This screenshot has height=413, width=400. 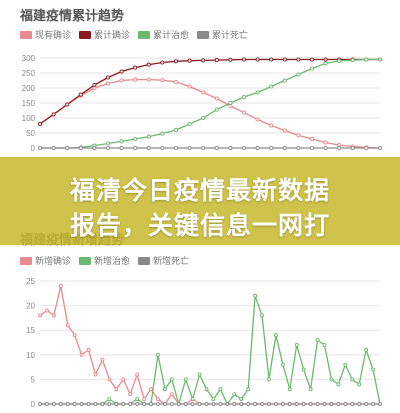 I want to click on legend-item: 新增死亡, so click(x=163, y=260).